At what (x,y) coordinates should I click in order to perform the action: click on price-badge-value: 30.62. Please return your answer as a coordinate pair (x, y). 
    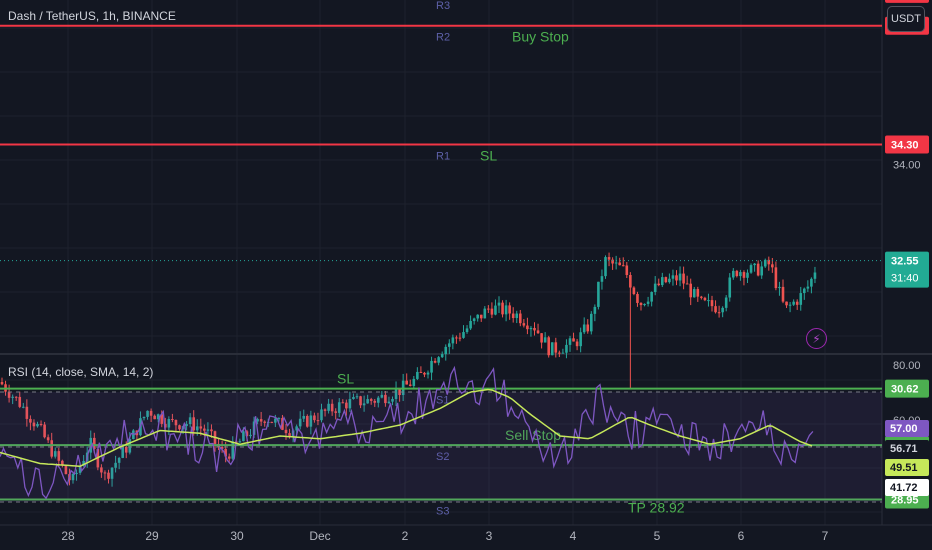
    Looking at the image, I should click on (905, 390).